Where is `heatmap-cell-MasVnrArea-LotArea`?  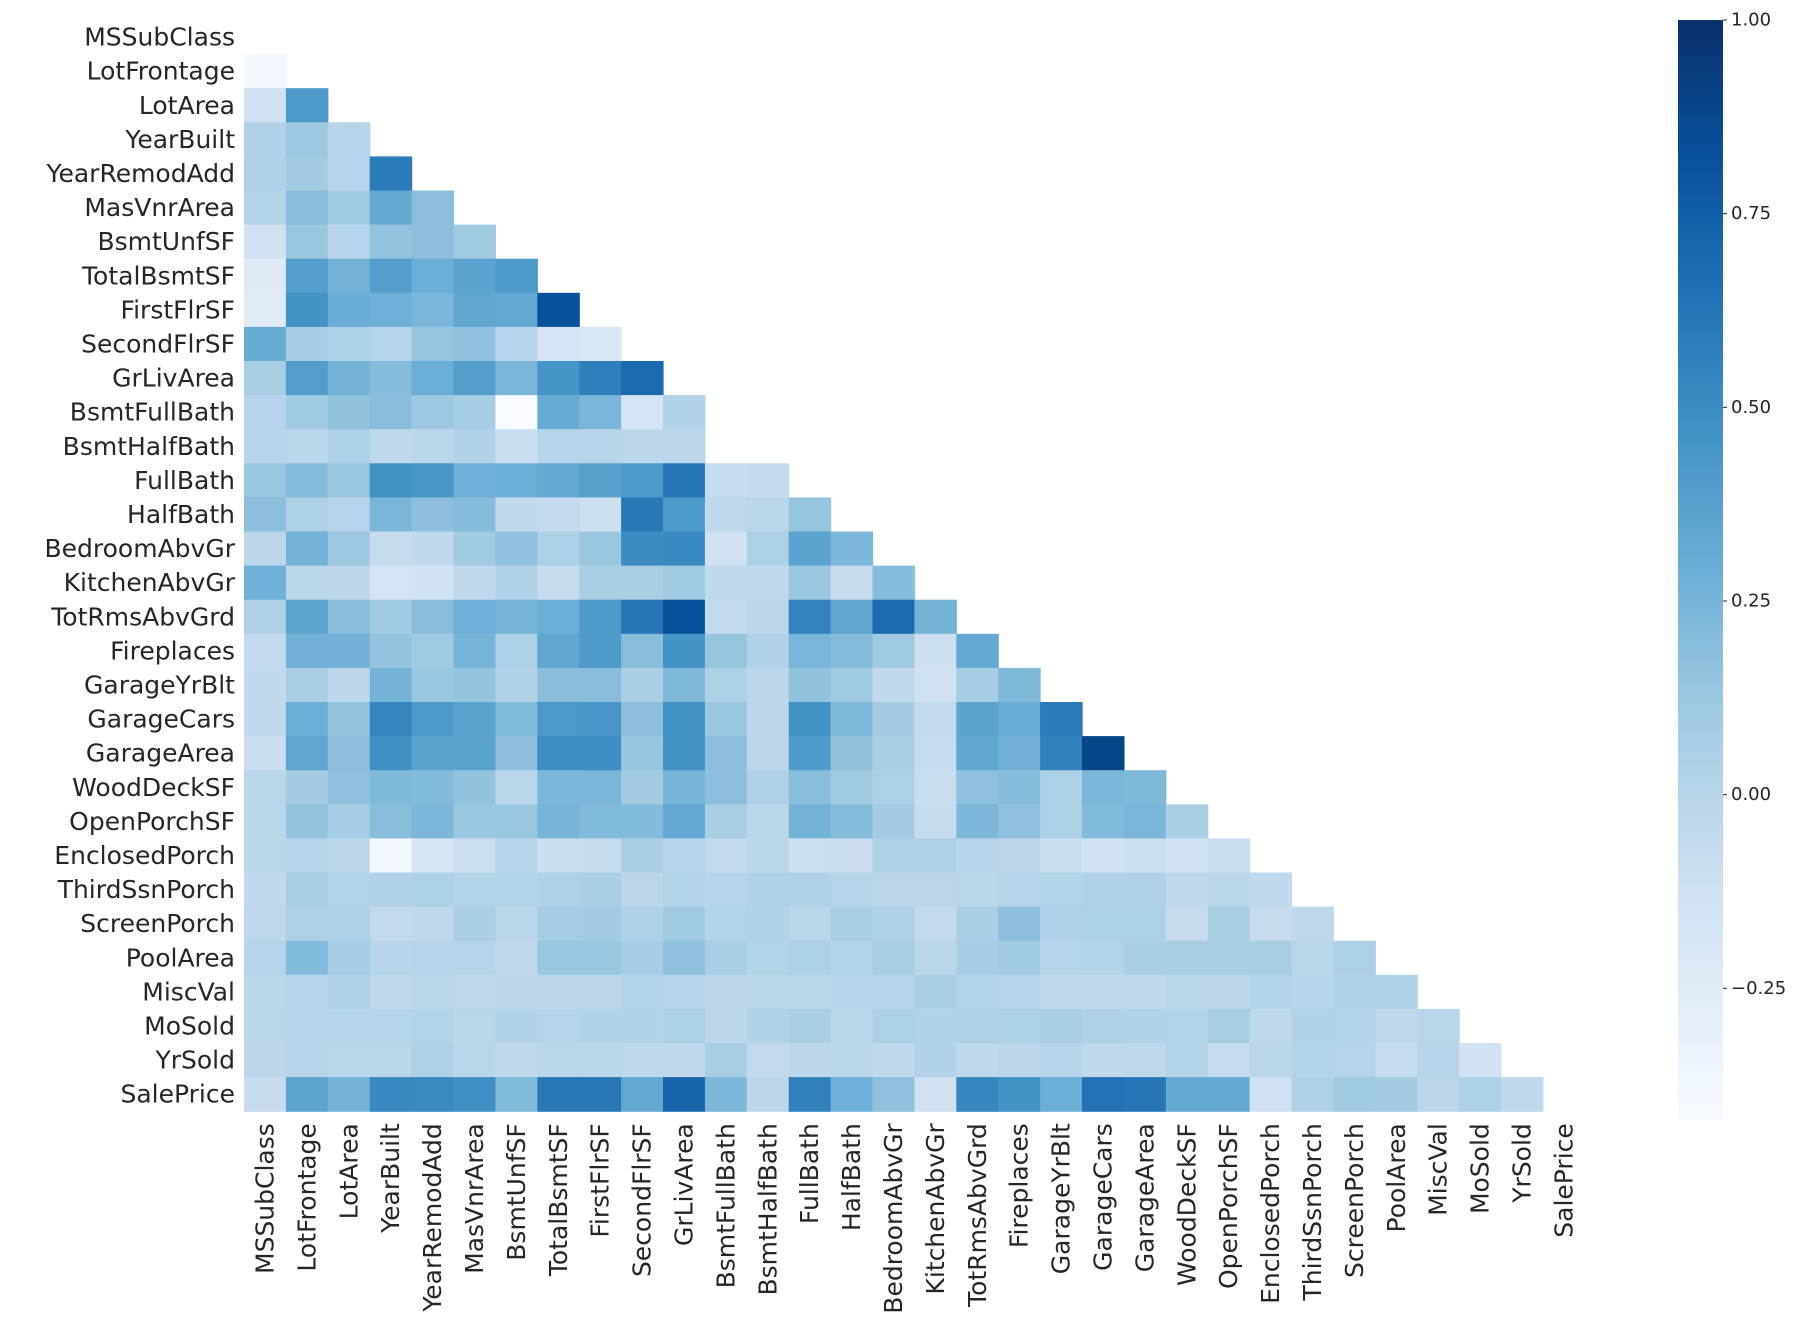
heatmap-cell-MasVnrArea-LotArea is located at coordinates (349, 208).